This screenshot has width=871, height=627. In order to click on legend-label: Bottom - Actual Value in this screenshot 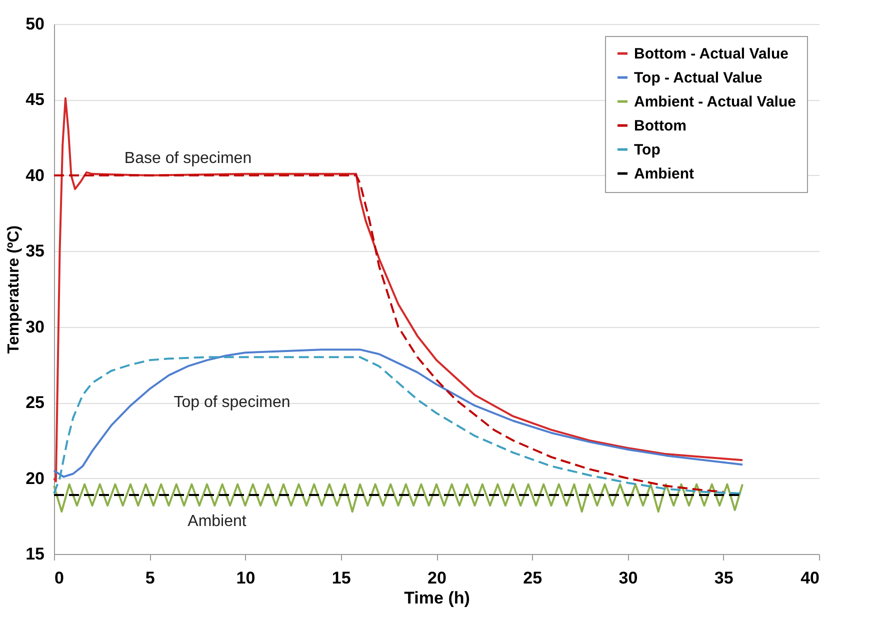, I will do `click(711, 54)`.